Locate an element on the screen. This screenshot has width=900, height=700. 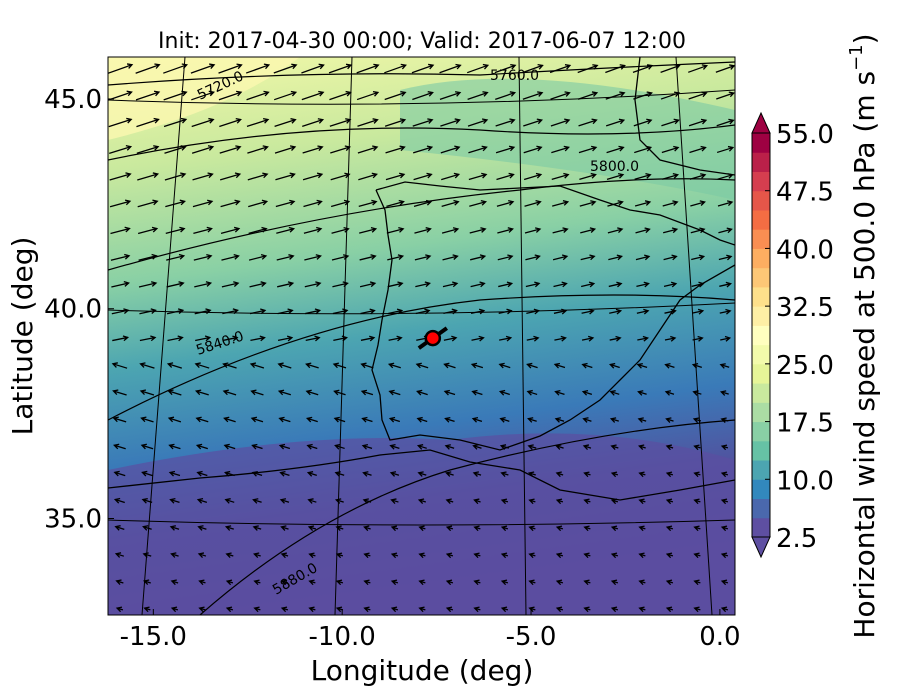
site-marker is located at coordinates (433, 338).